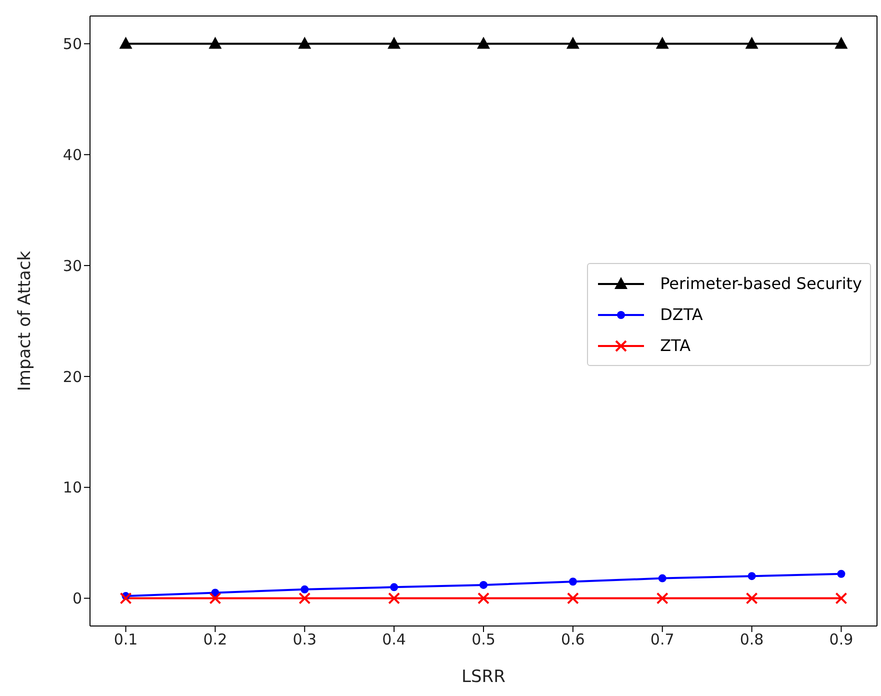 The width and height of the screenshot is (881, 696). What do you see at coordinates (573, 639) in the screenshot?
I see `x-tick-label: 0.6` at bounding box center [573, 639].